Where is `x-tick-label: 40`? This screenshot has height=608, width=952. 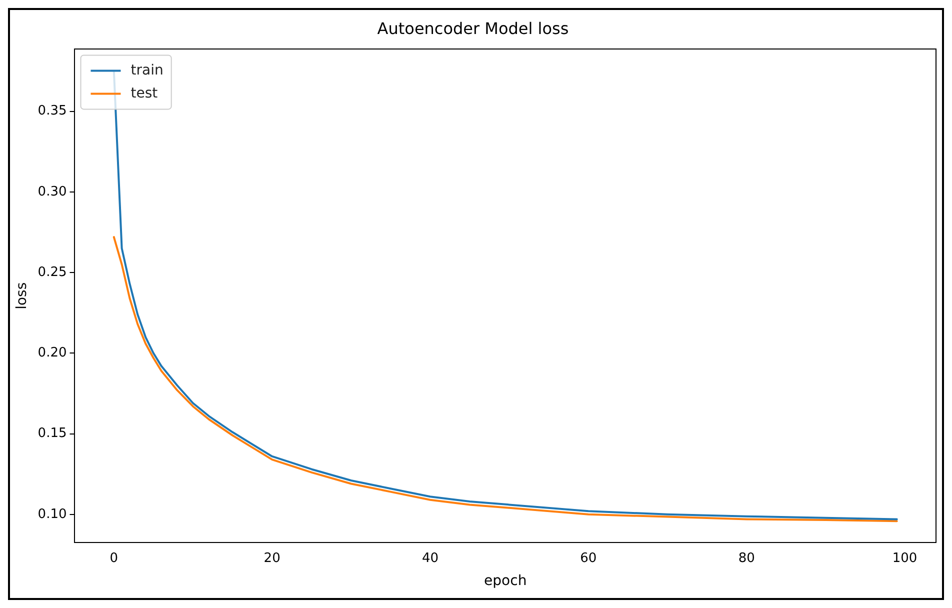
x-tick-label: 40 is located at coordinates (430, 558).